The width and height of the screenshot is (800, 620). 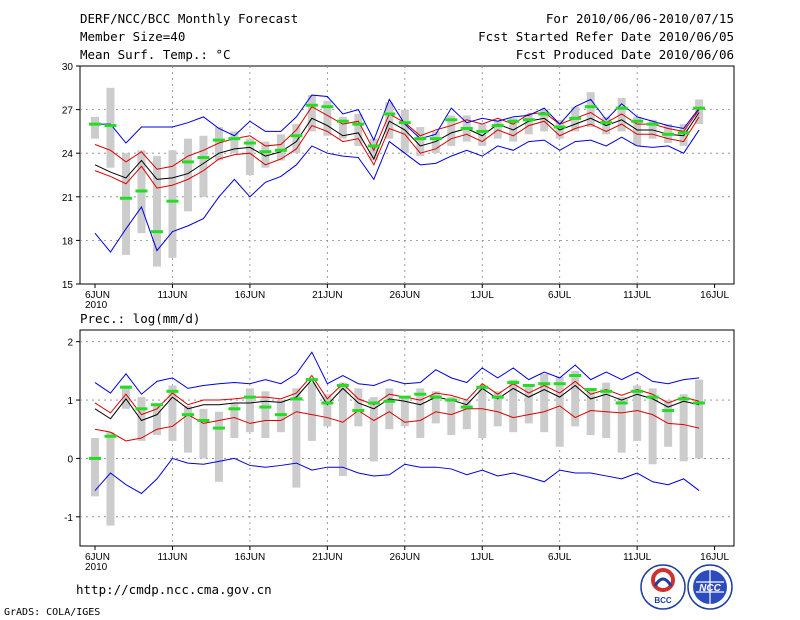 I want to click on precip-line-max, so click(x=397, y=476).